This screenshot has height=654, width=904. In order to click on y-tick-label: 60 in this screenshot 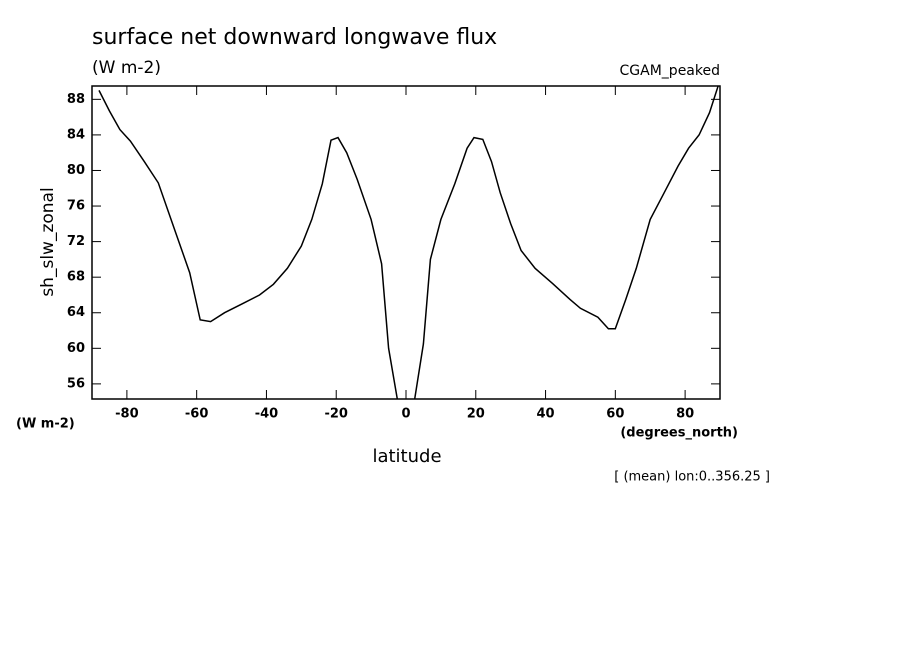, I will do `click(76, 348)`.